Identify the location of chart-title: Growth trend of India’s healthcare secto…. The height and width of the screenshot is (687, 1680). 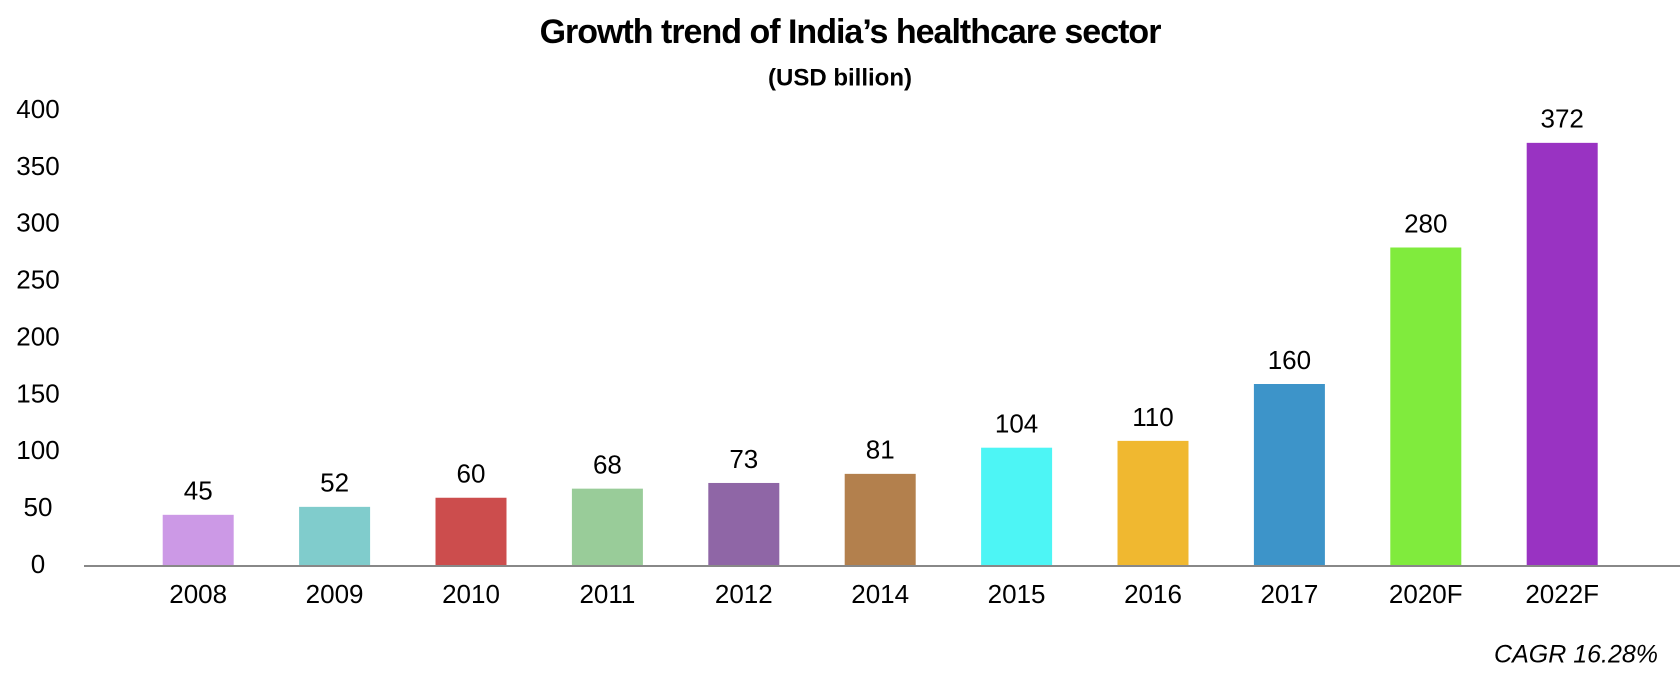
(851, 32).